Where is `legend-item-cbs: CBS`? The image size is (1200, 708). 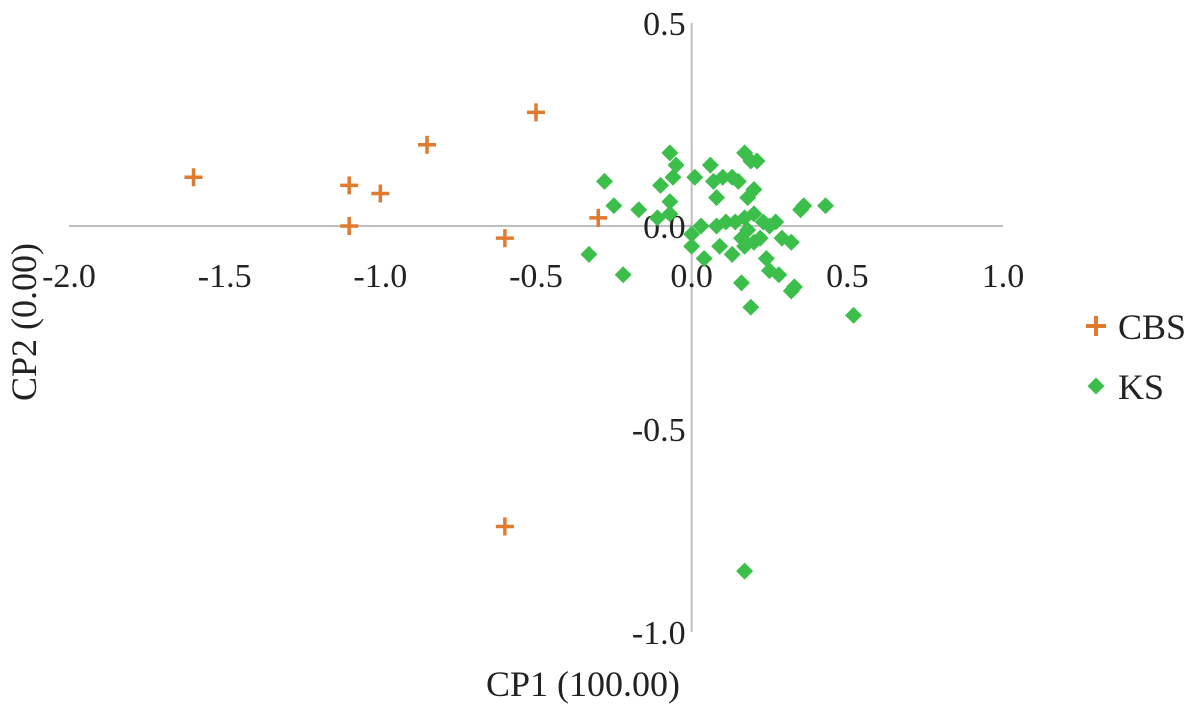 legend-item-cbs: CBS is located at coordinates (1136, 327).